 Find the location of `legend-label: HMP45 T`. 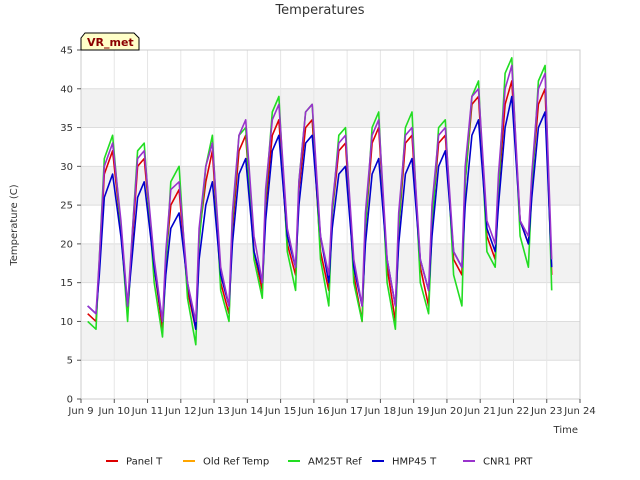

legend-label: HMP45 T is located at coordinates (414, 462).